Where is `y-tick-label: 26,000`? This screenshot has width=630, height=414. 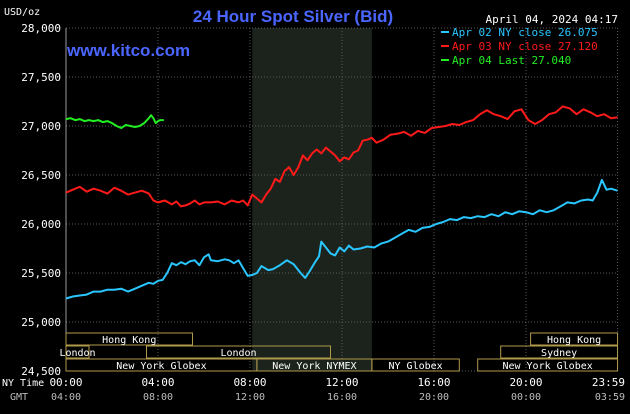 y-tick-label: 26,000 is located at coordinates (41, 224).